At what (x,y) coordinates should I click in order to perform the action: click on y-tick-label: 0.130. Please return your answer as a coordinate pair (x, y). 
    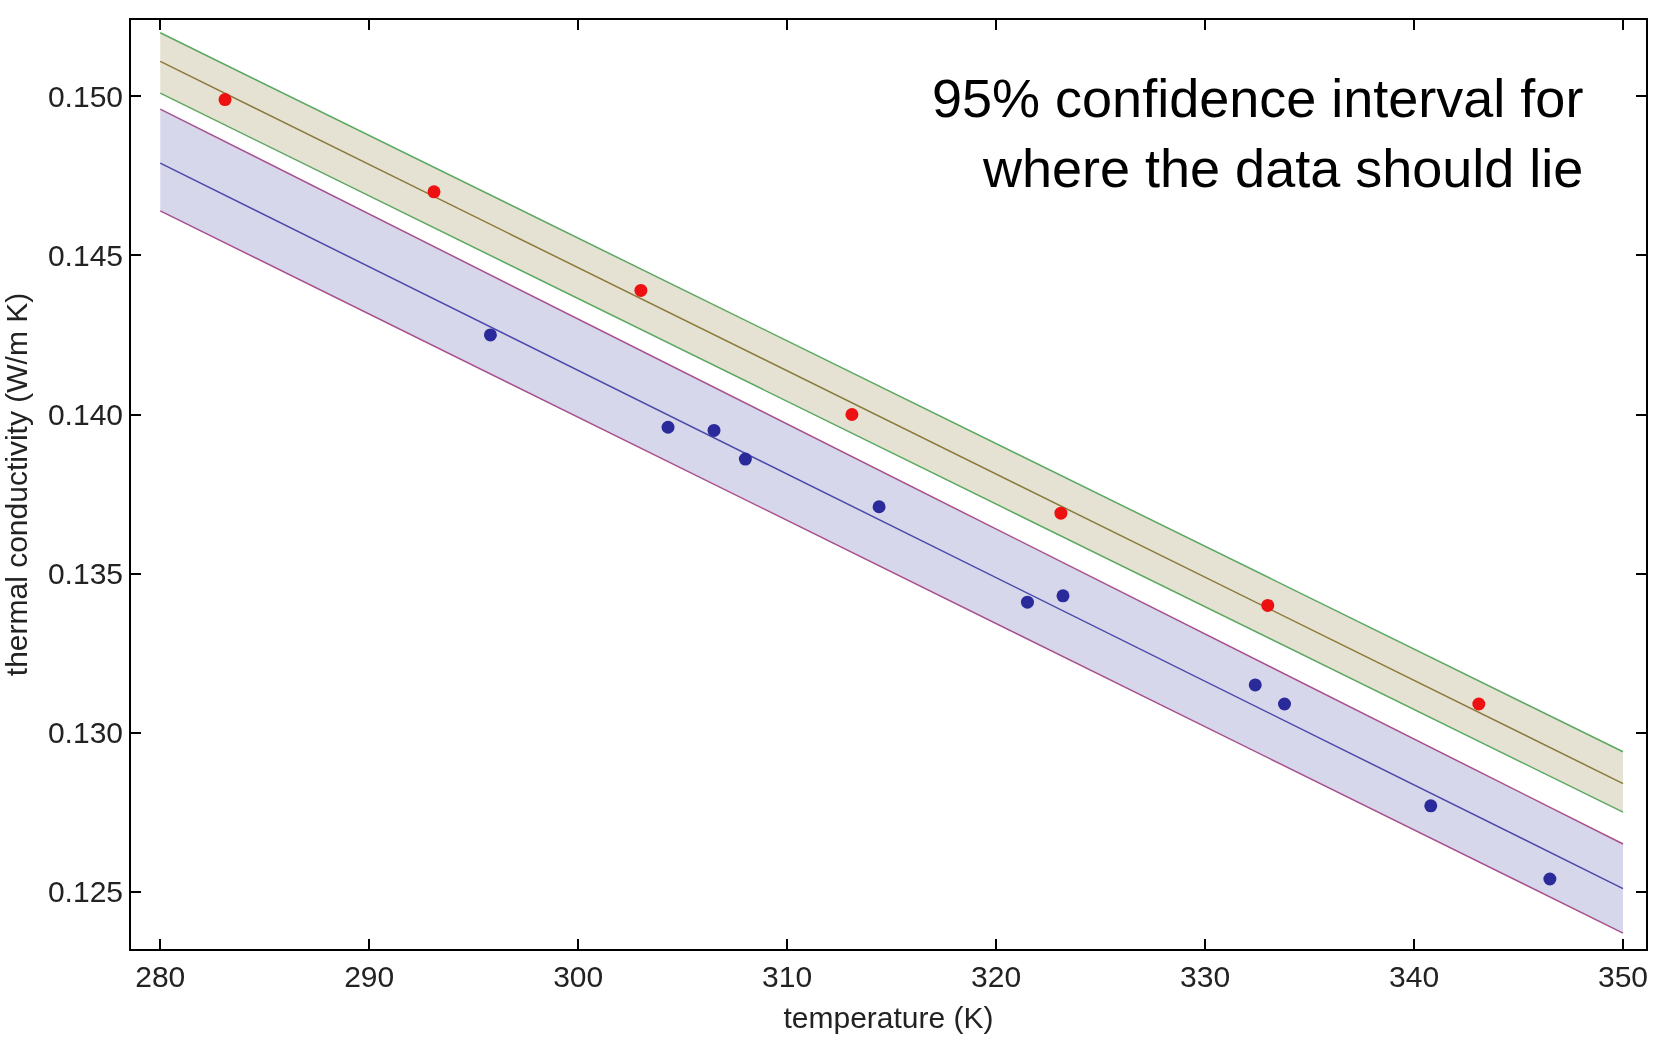
    Looking at the image, I should click on (85, 733).